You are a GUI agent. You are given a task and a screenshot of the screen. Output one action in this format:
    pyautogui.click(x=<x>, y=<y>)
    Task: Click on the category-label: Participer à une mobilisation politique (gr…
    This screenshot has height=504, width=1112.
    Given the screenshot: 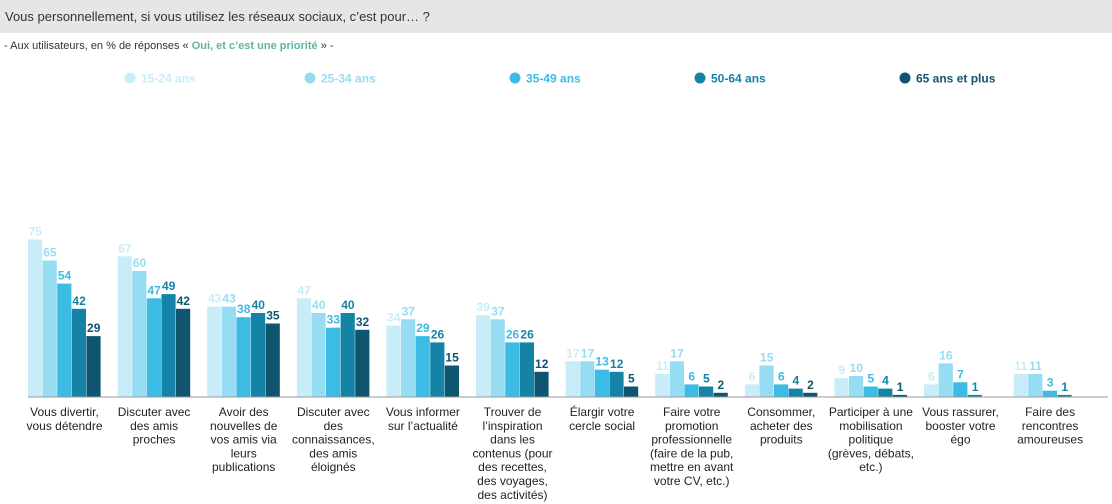 What is the action you would take?
    pyautogui.click(x=871, y=439)
    